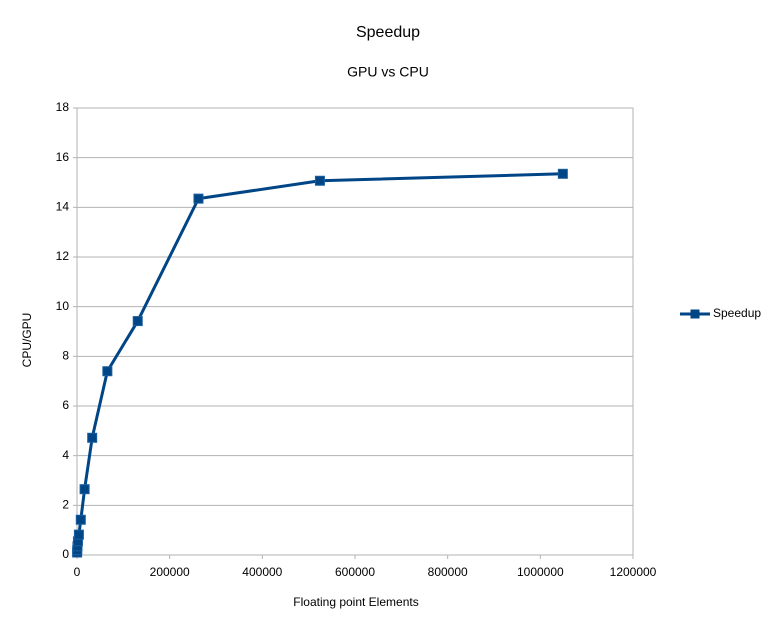 The height and width of the screenshot is (630, 776). I want to click on x-tick-label: 800000, so click(448, 572).